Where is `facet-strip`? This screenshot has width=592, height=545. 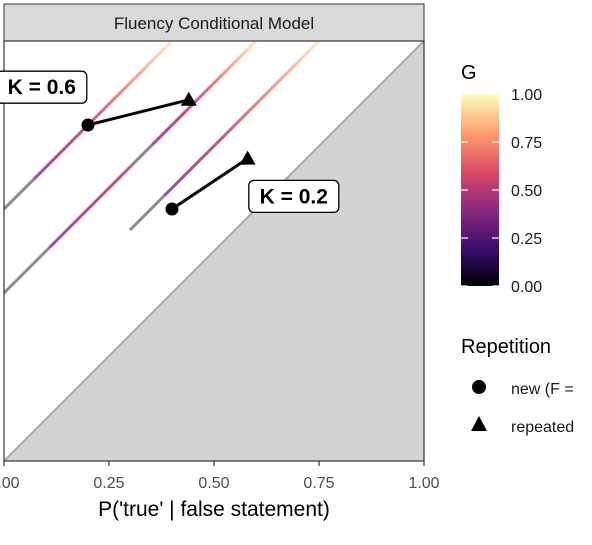 facet-strip is located at coordinates (214, 22).